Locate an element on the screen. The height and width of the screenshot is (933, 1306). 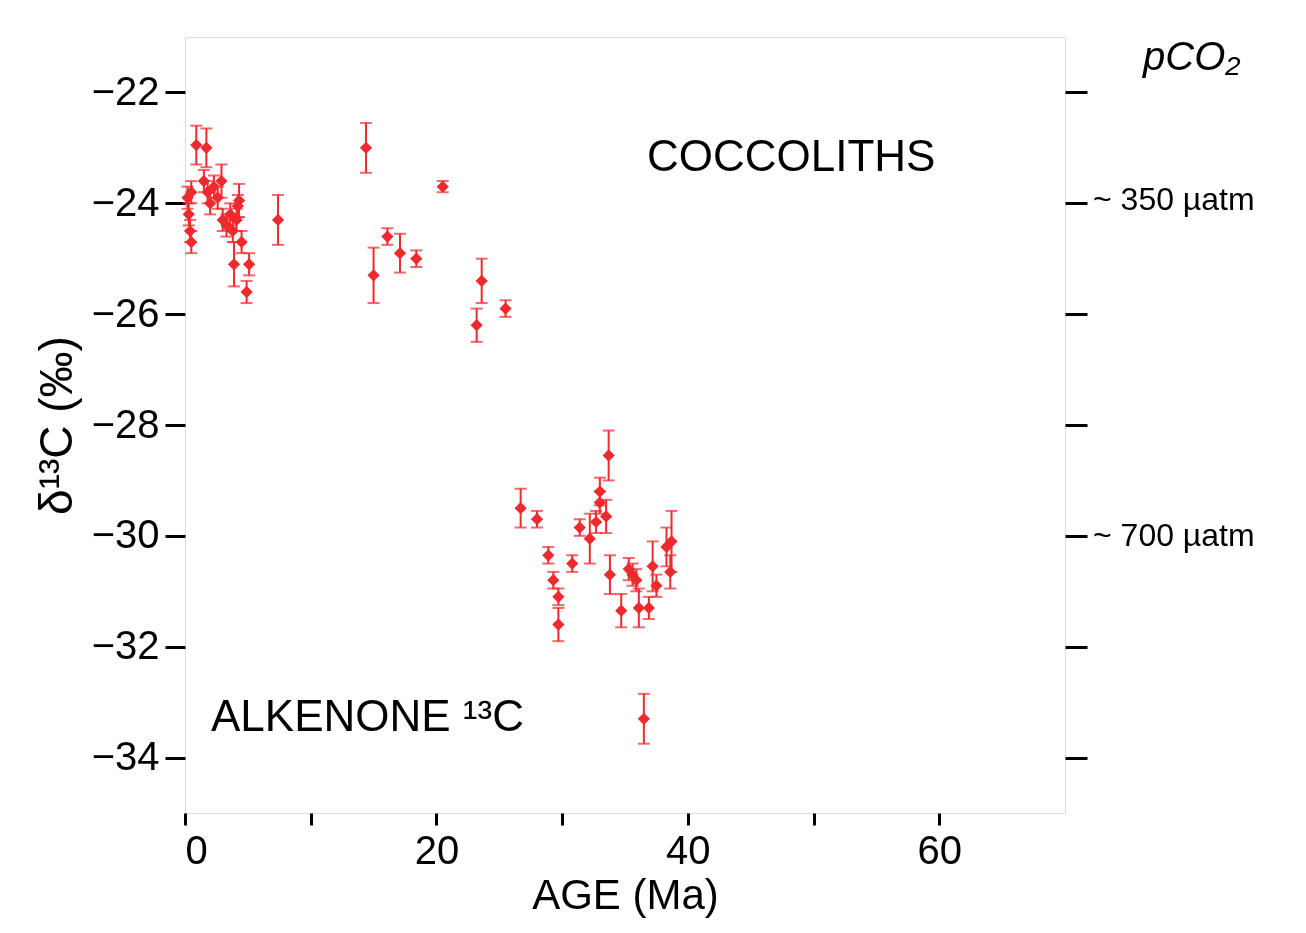
y2-axis-title: pCO₂ is located at coordinates (1191, 55).